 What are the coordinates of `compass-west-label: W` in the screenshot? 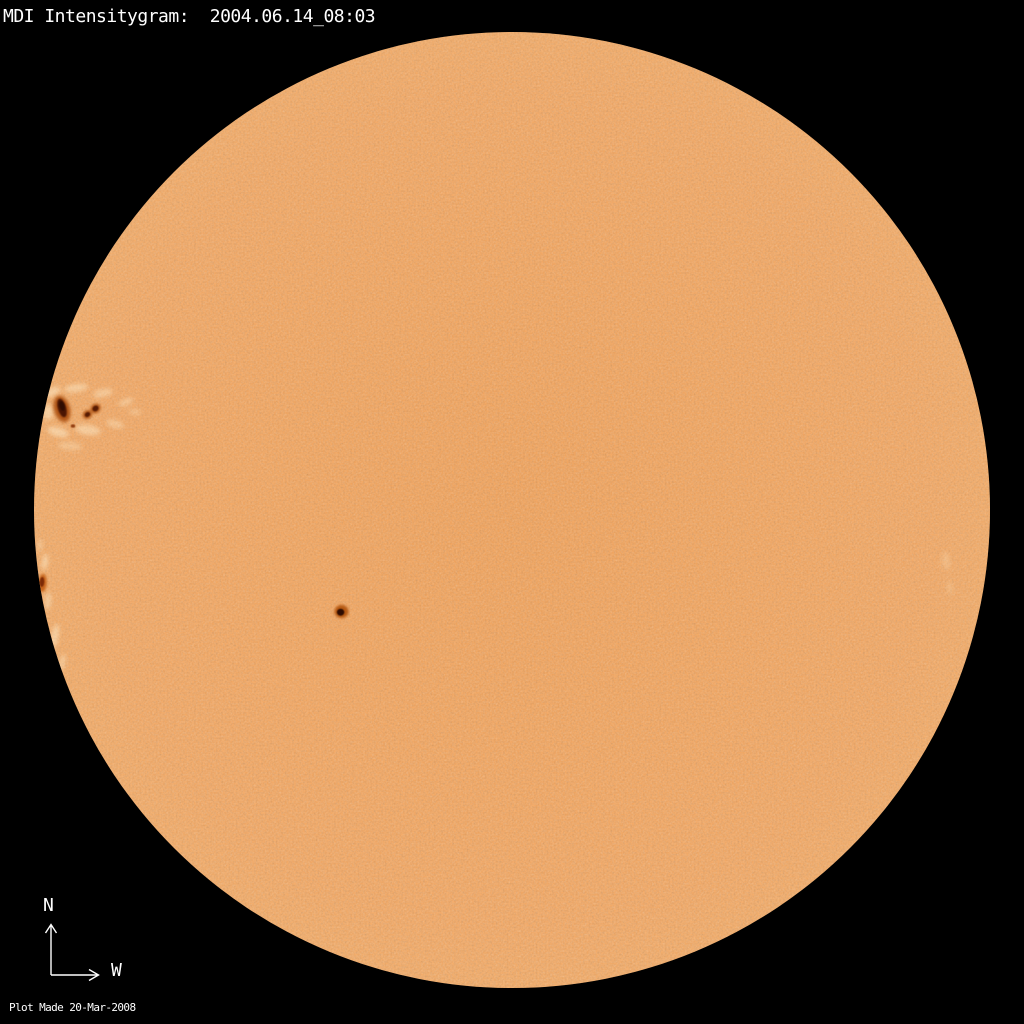 It's located at (116, 970).